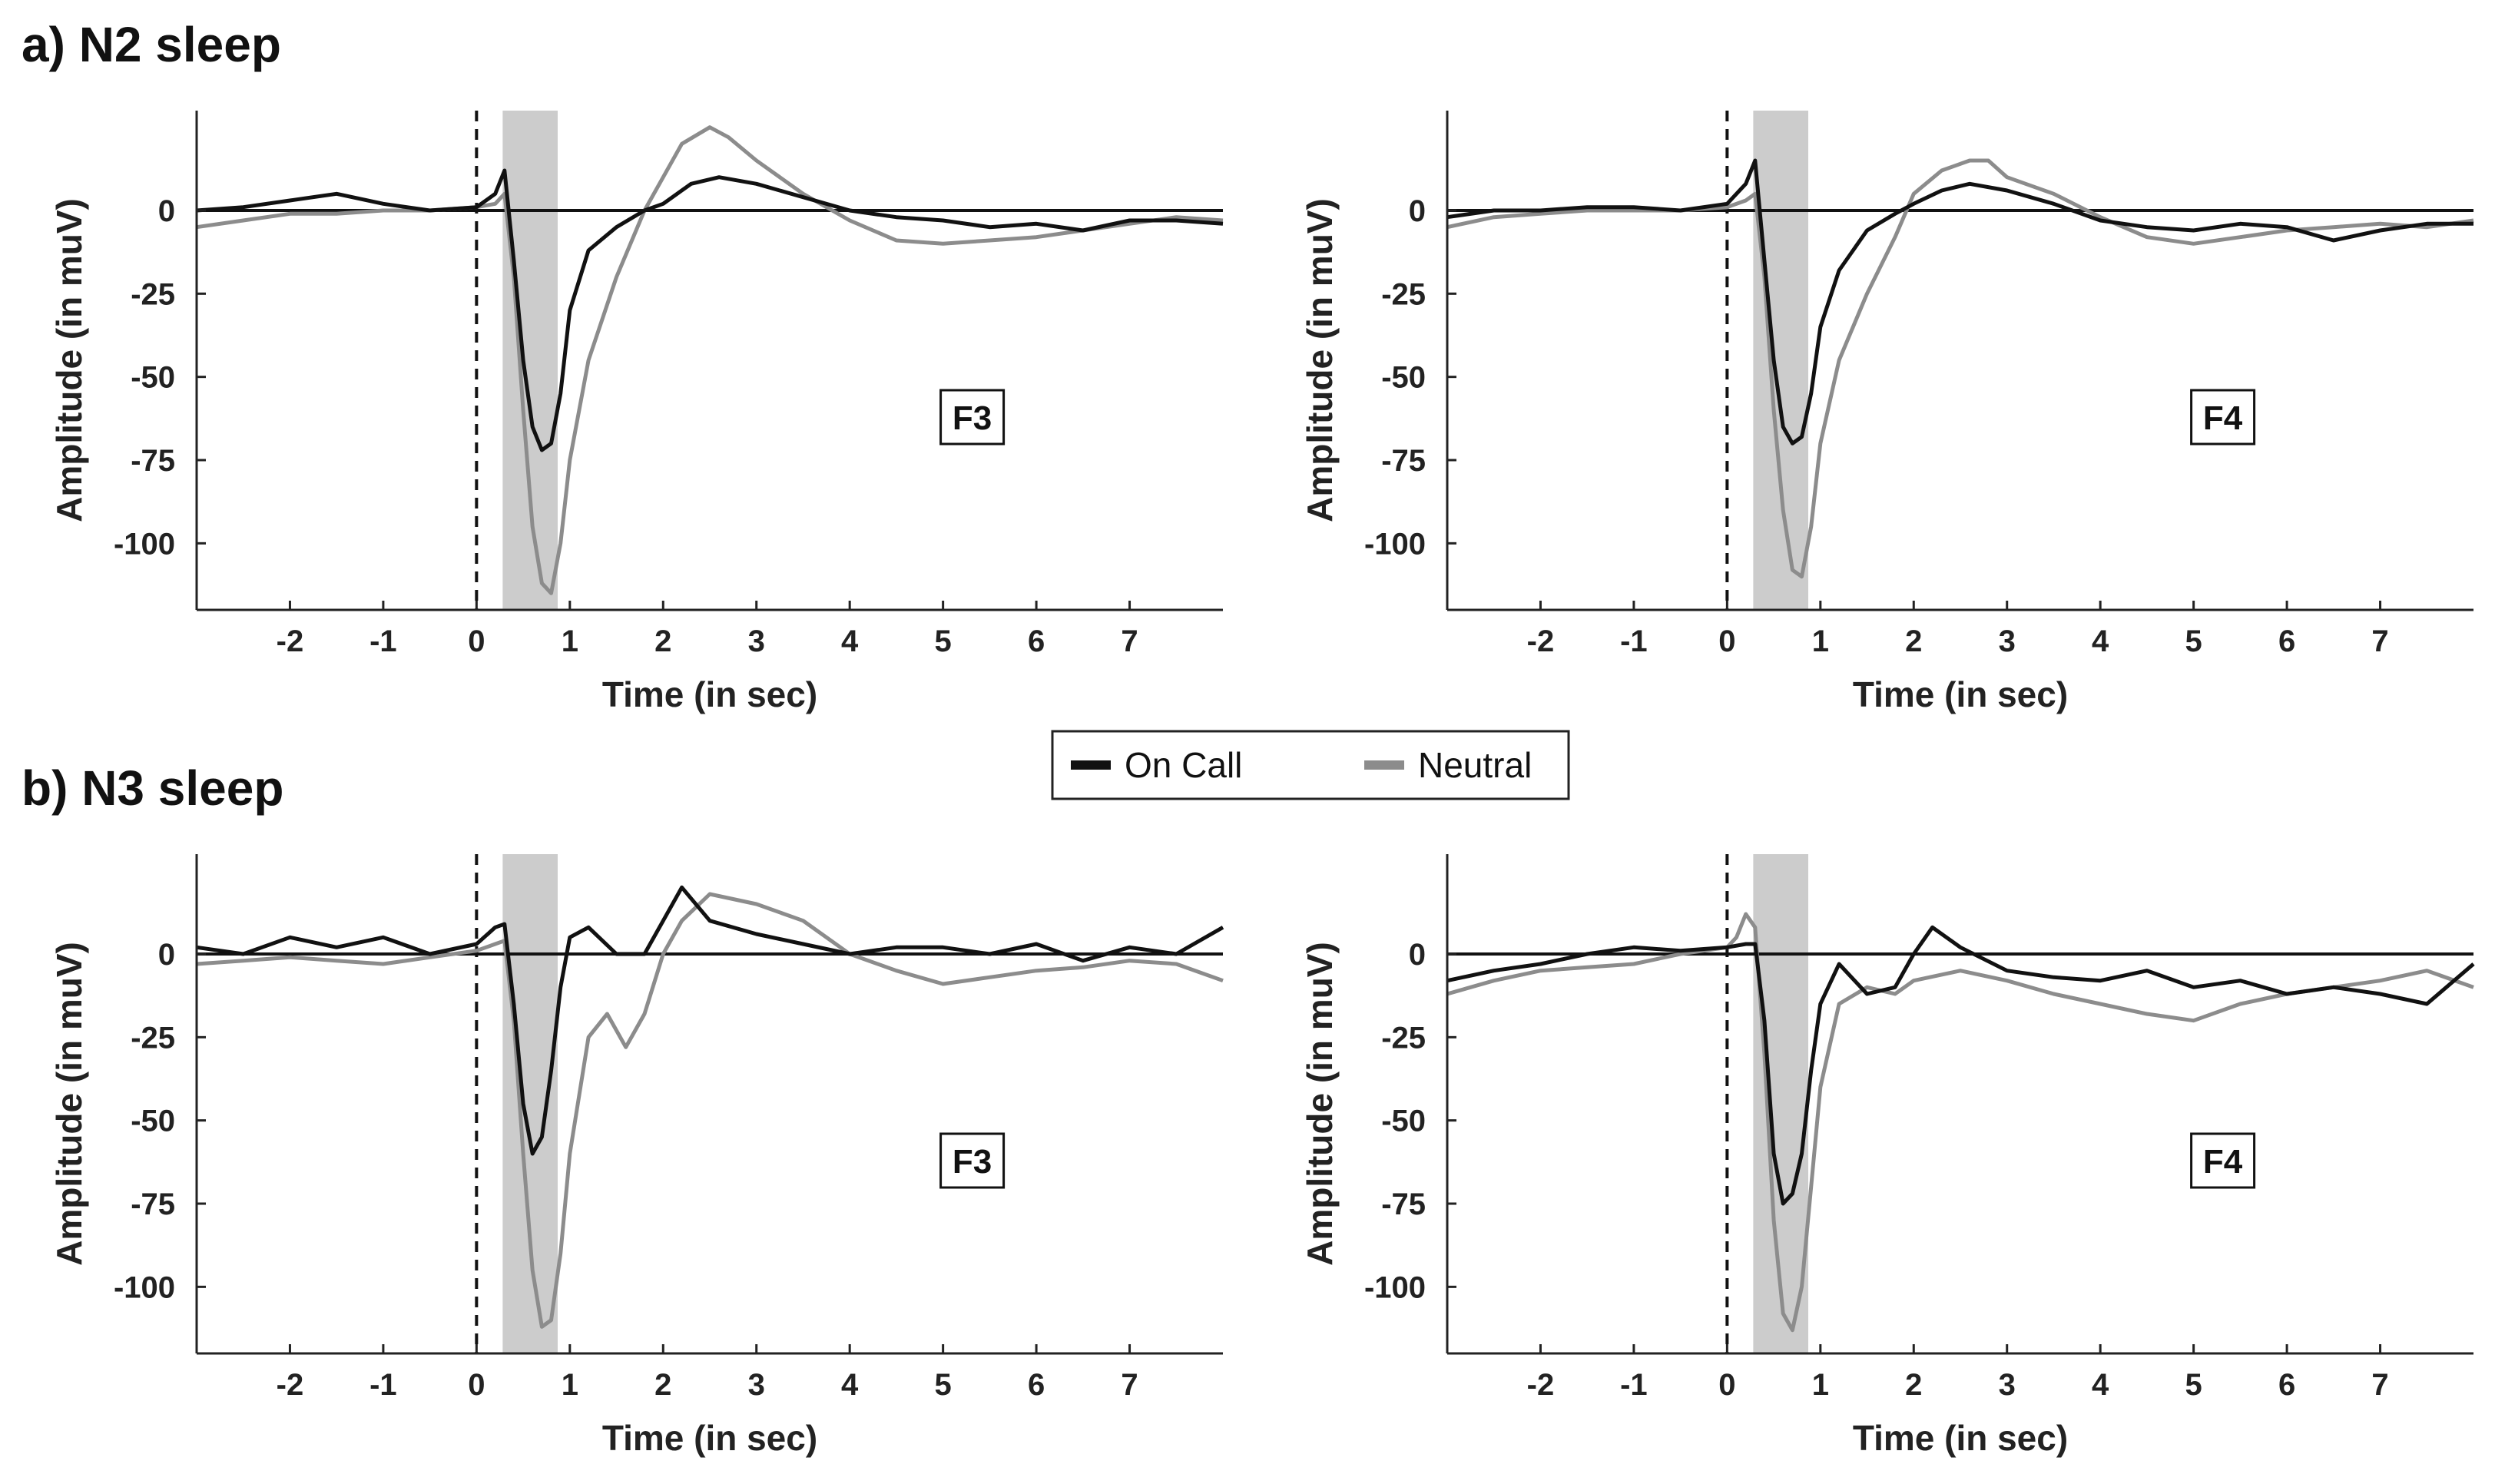 The image size is (2495, 1484). What do you see at coordinates (1403, 378) in the screenshot?
I see `n2-f4-y-tick-label: -50` at bounding box center [1403, 378].